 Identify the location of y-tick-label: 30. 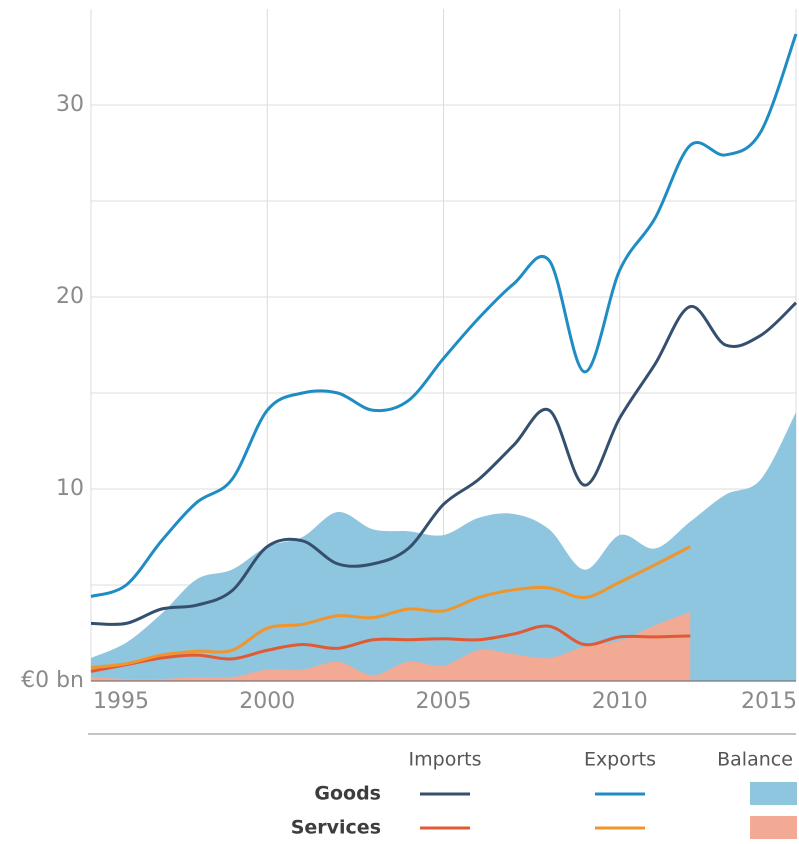
(70, 104).